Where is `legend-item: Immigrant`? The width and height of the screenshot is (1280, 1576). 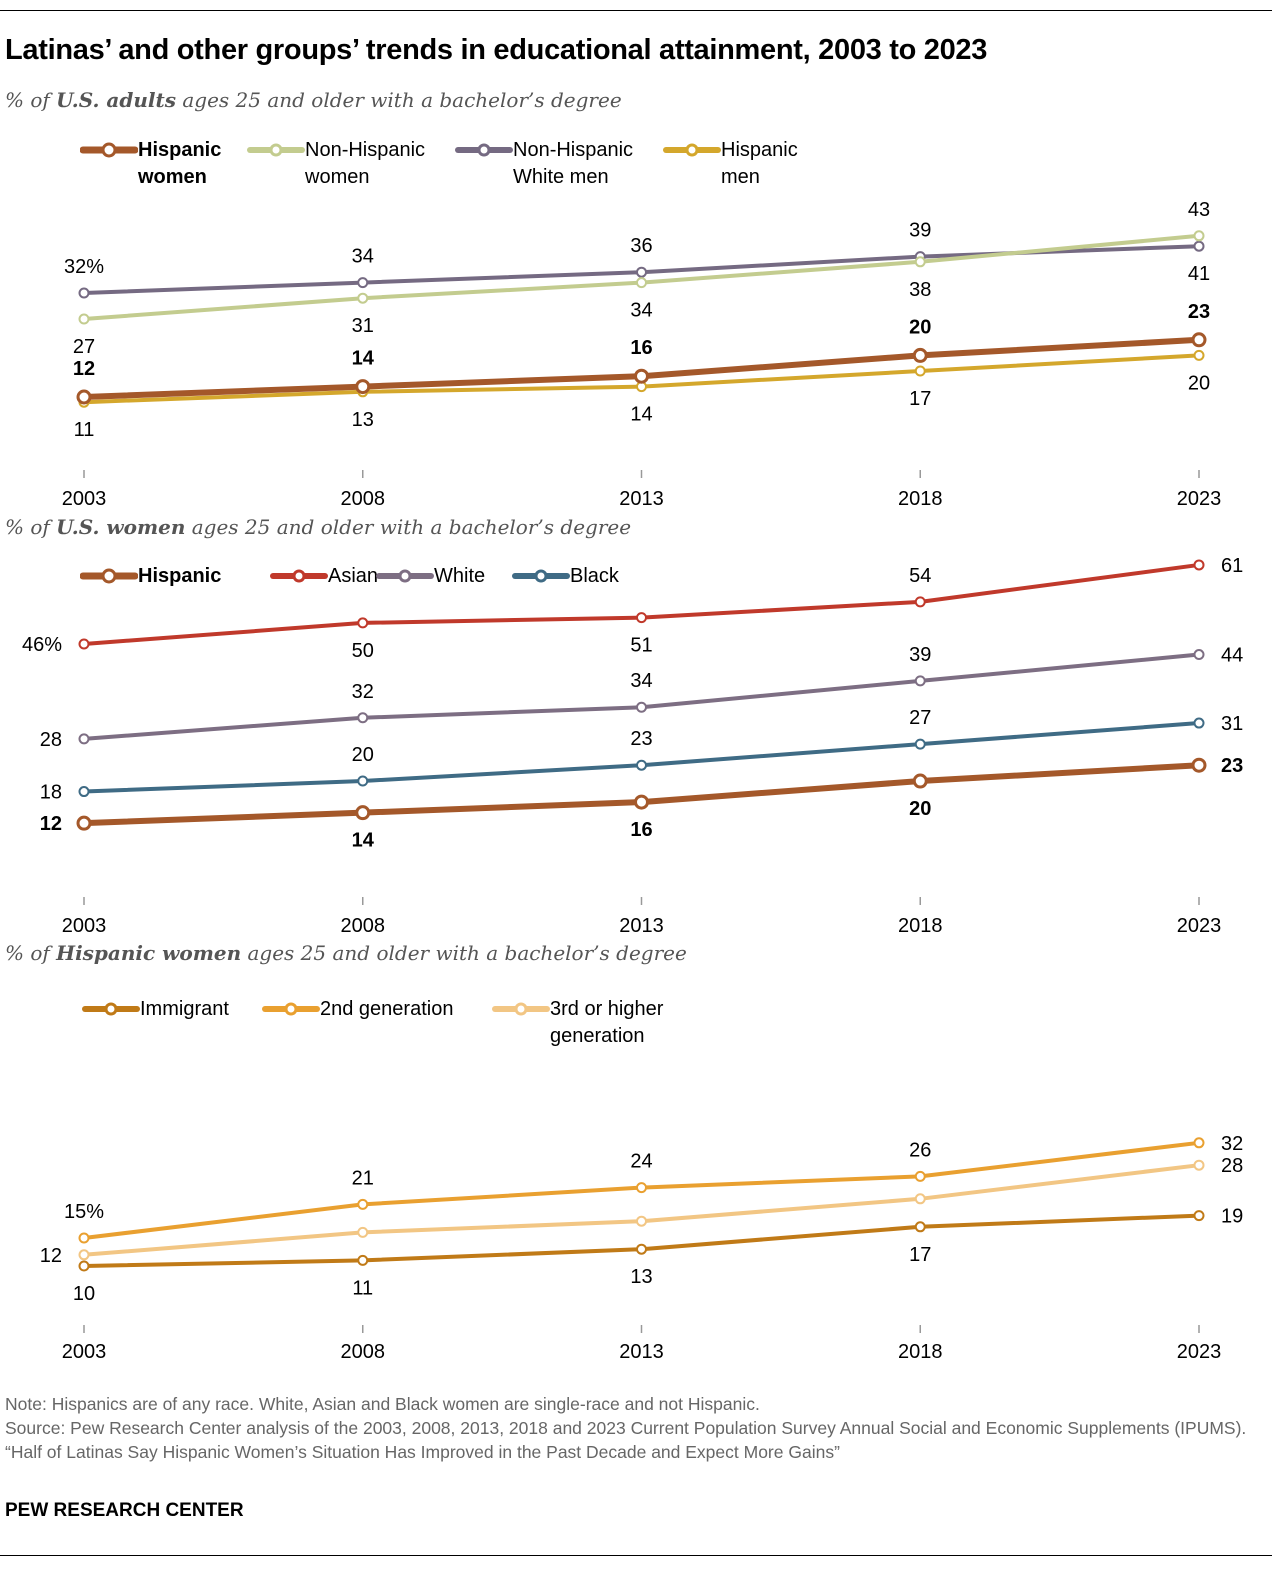 legend-item: Immigrant is located at coordinates (155, 1009).